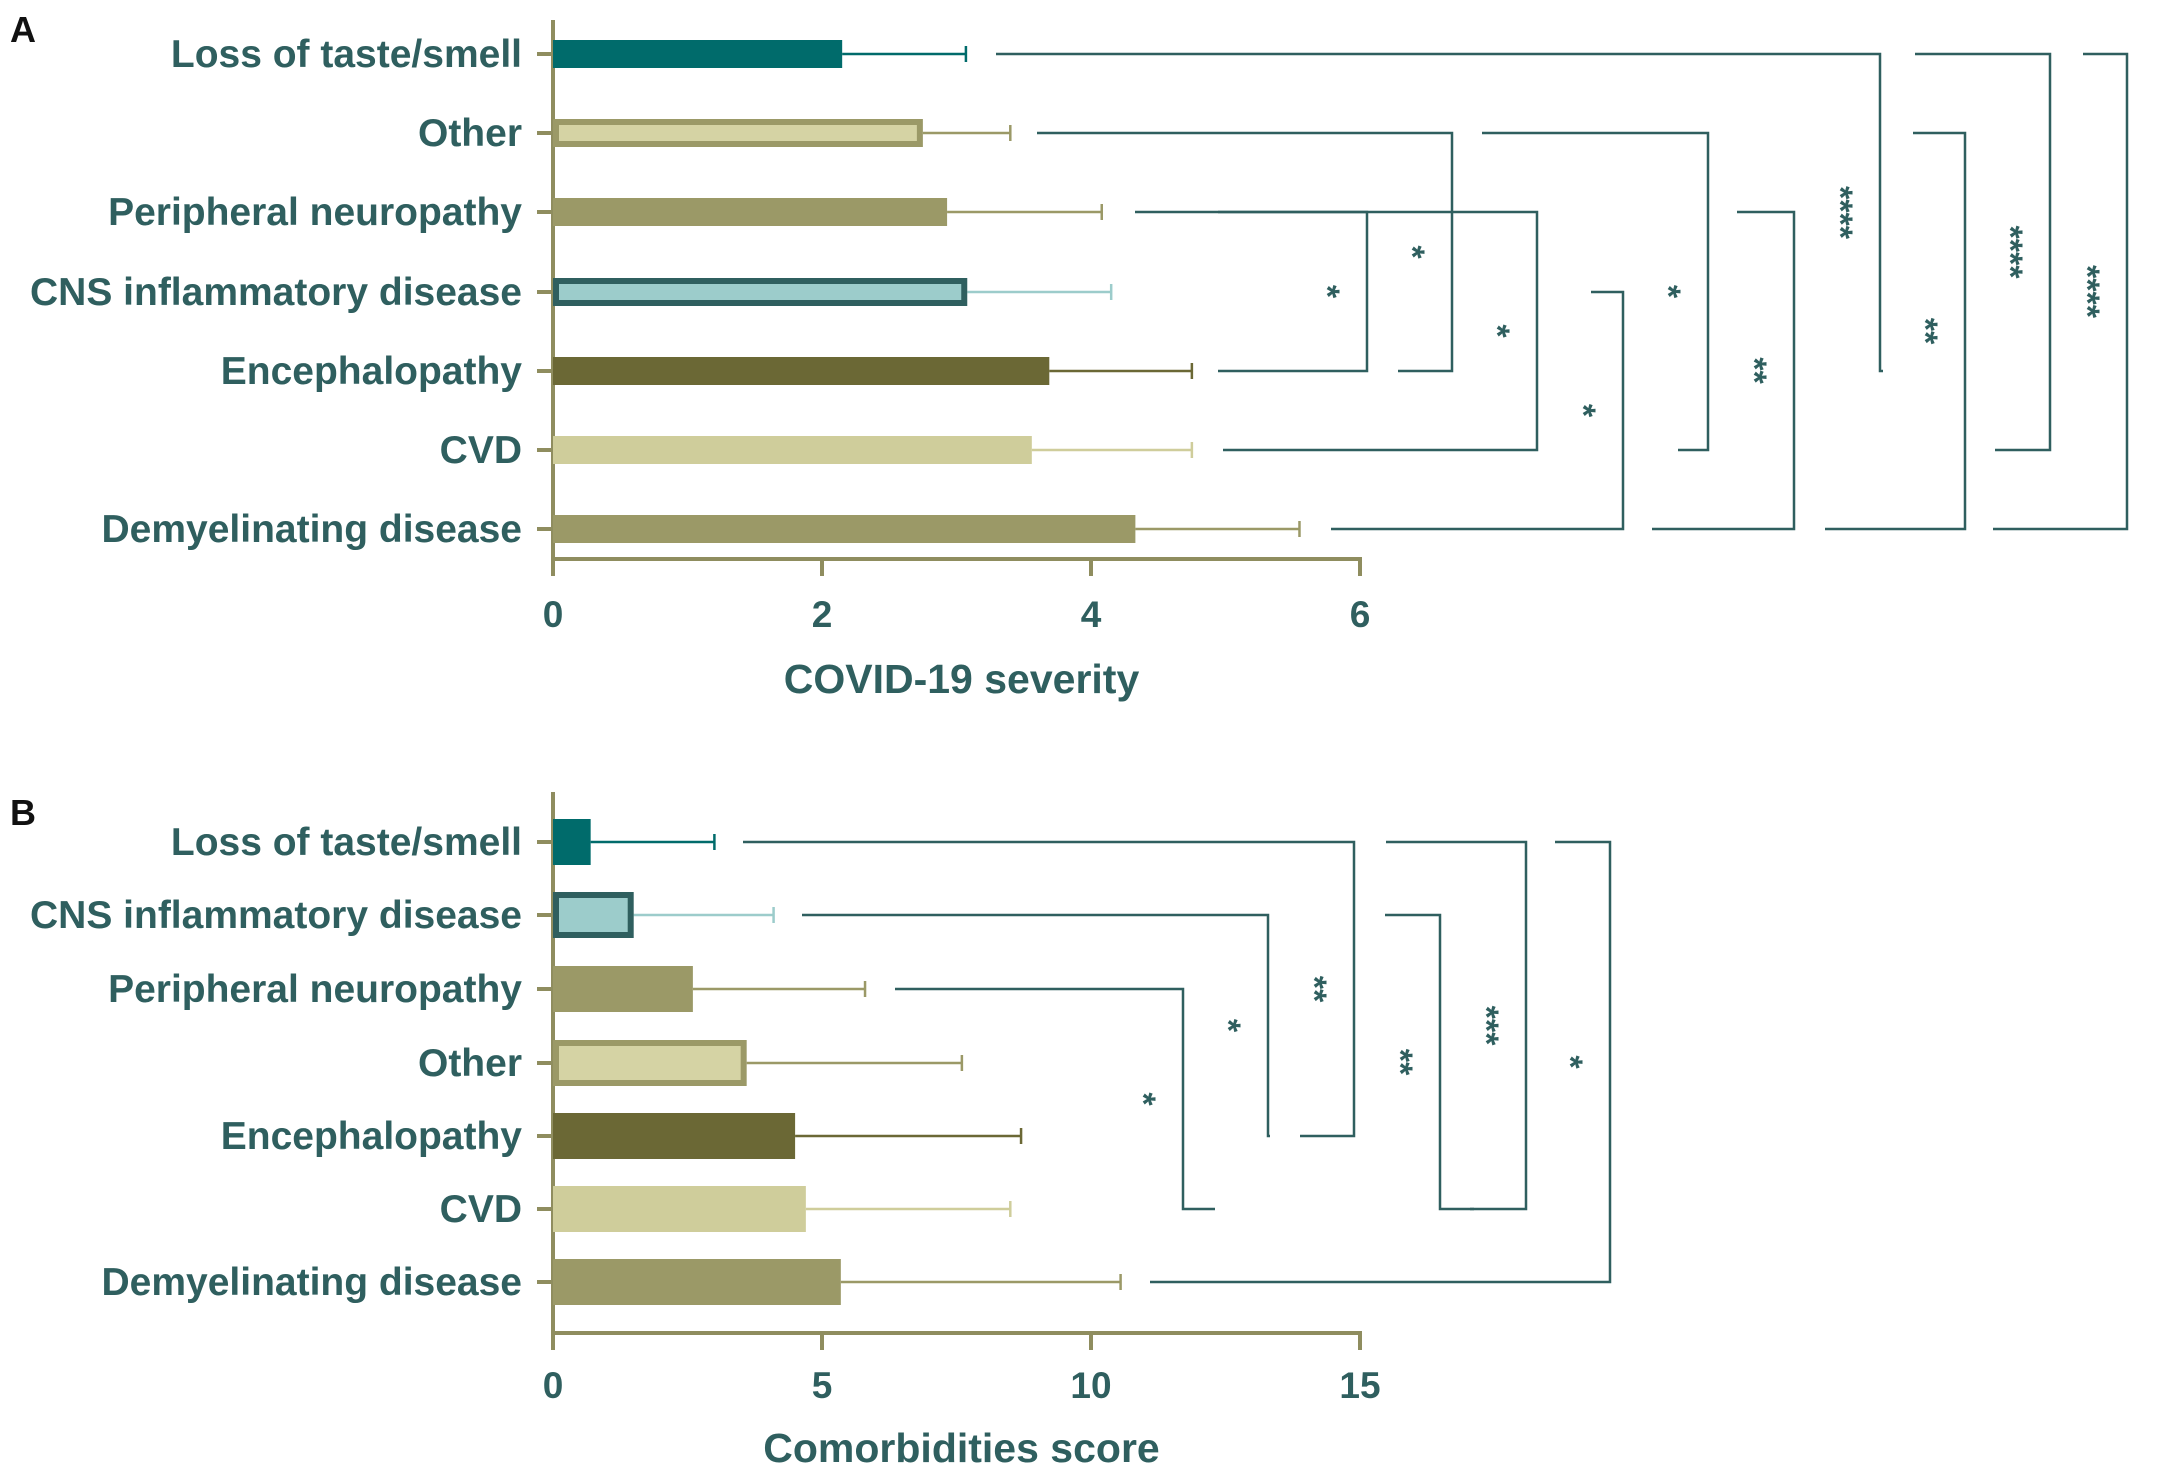 The image size is (2165, 1474). Describe the element at coordinates (1091, 614) in the screenshot. I see `panel-a-x-tick-label: 4` at that location.